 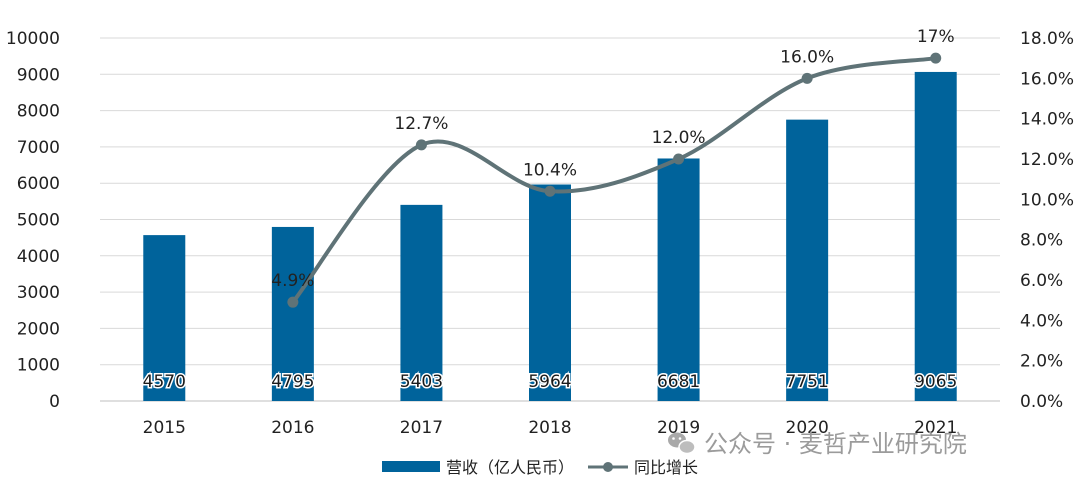 I want to click on watermark: 公众号 · 麦哲产业研究院, so click(x=817, y=444).